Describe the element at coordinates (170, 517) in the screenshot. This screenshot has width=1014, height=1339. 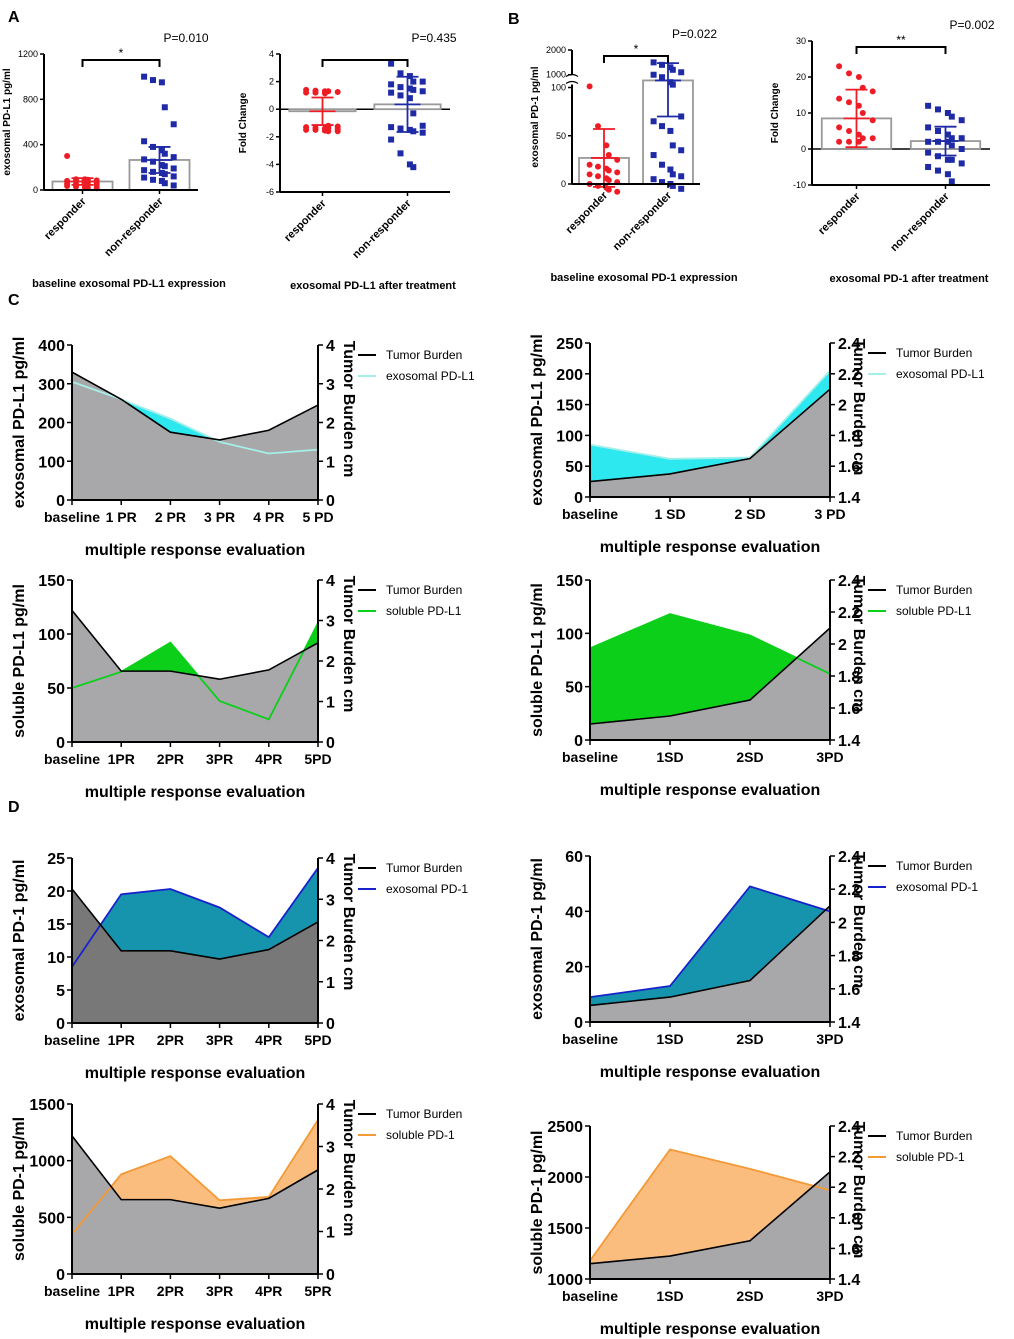
I see `x-tick-label: 2 PR` at that location.